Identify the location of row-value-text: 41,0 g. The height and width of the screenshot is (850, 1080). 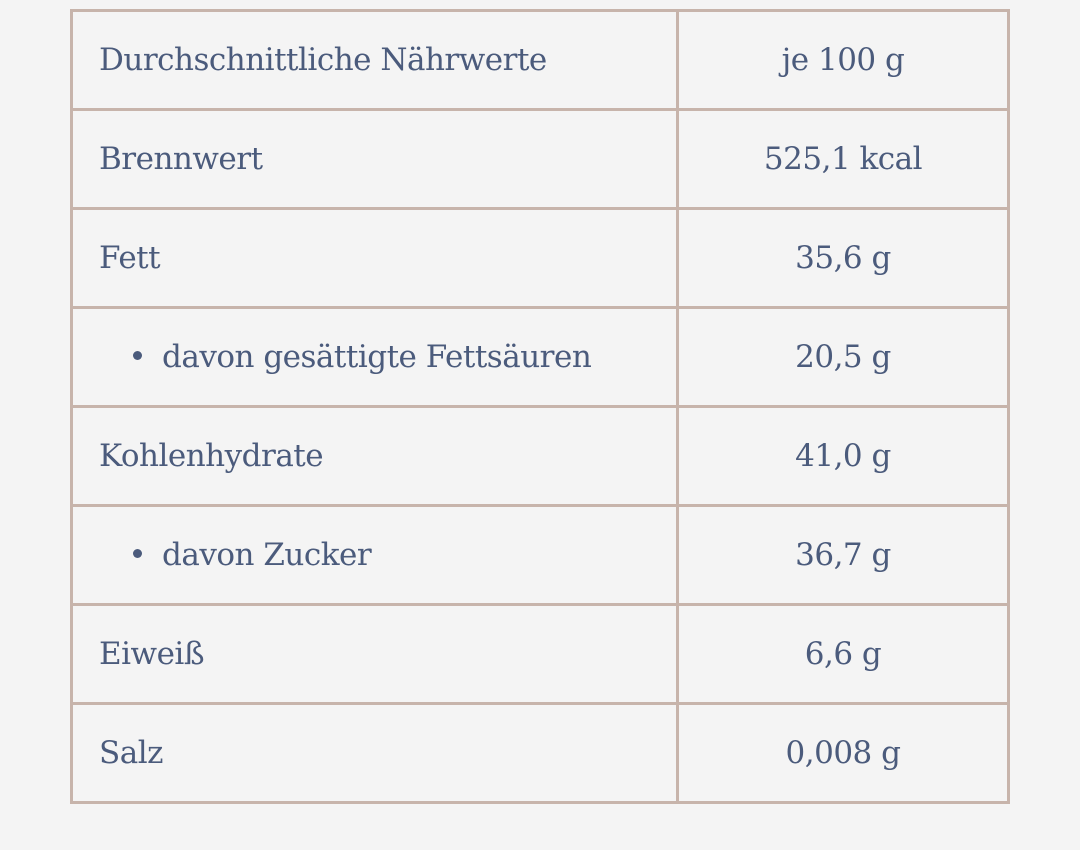
(843, 456).